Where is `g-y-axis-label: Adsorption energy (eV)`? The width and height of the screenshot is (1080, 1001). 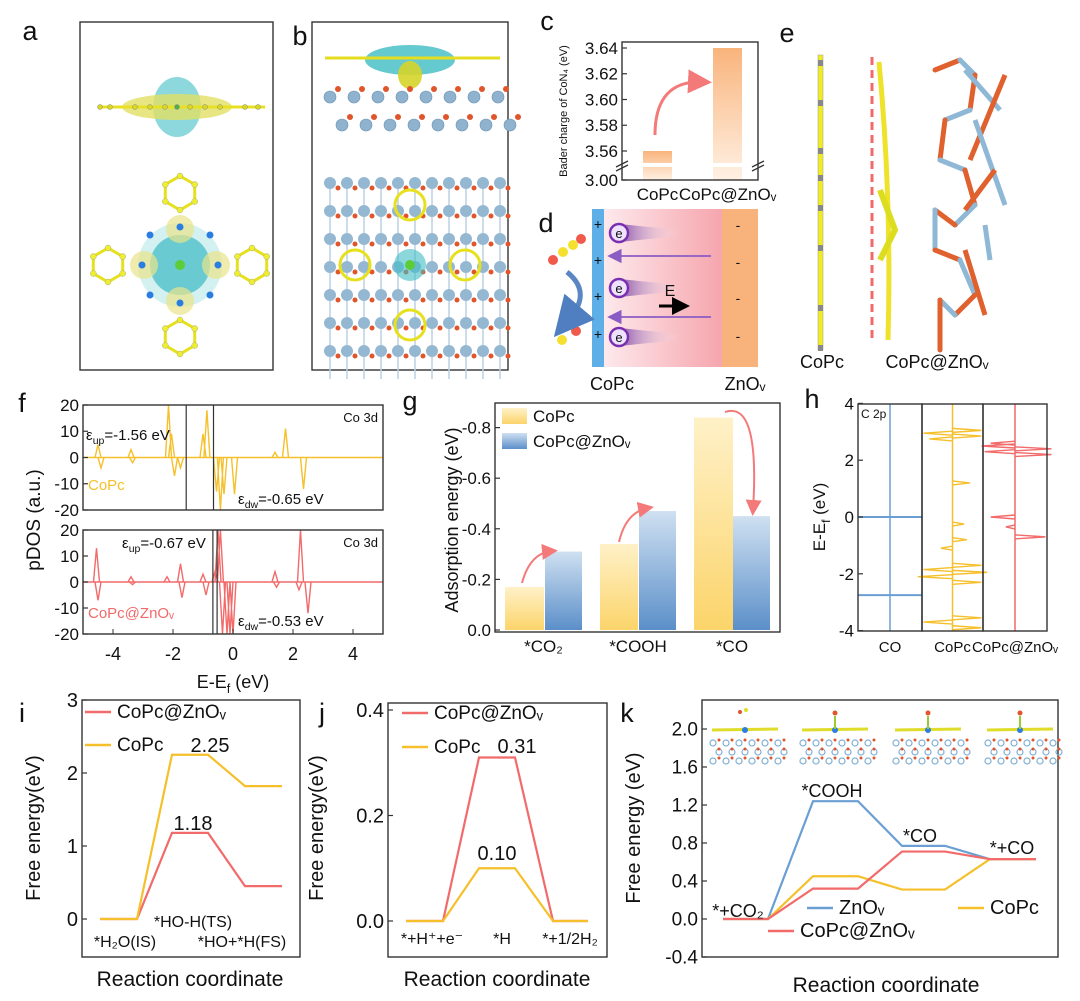
g-y-axis-label: Adsorption energy (eV) is located at coordinates (452, 519).